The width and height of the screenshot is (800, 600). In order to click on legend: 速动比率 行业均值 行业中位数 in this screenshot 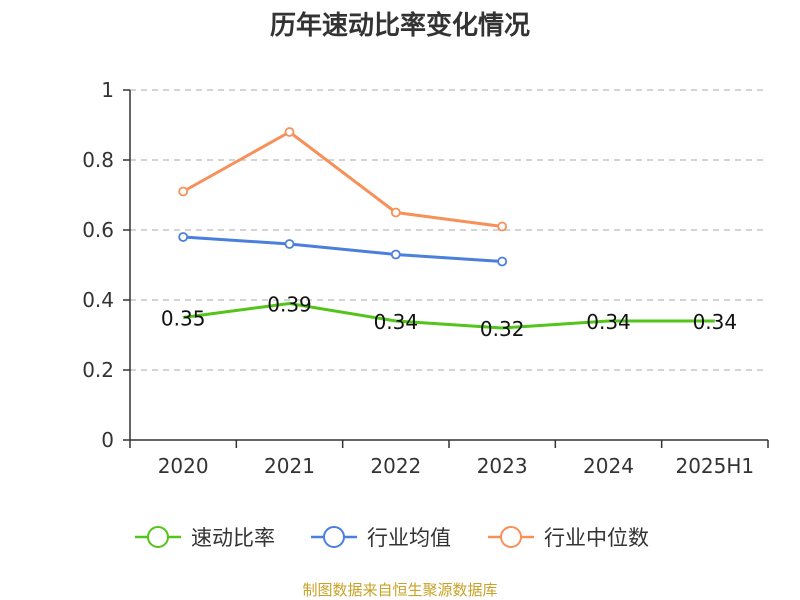, I will do `click(392, 538)`.